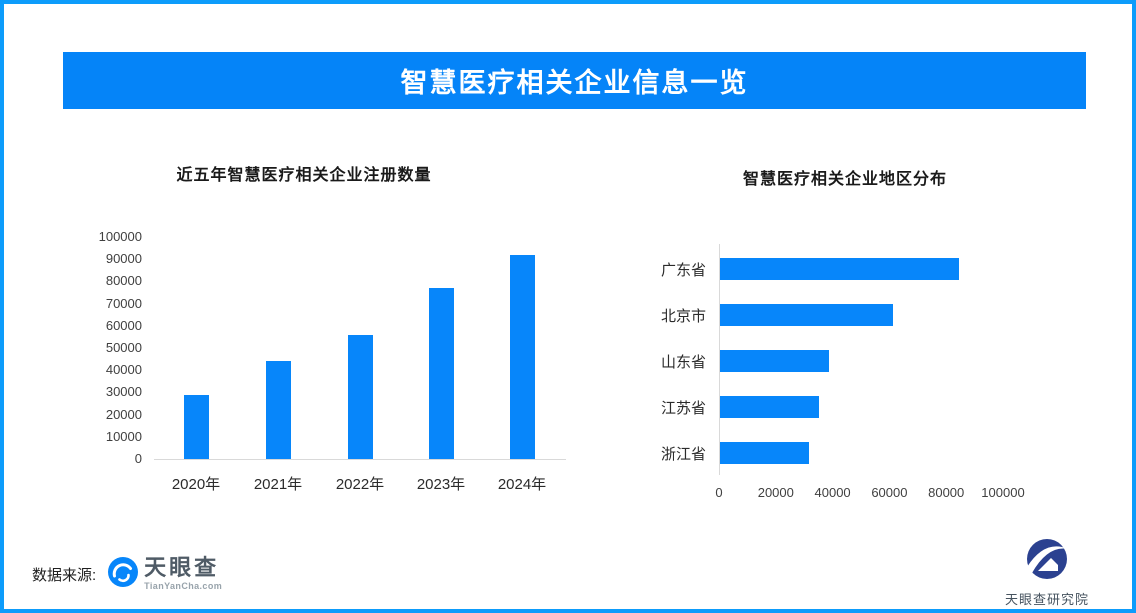 The image size is (1136, 613). I want to click on y-axis-tick-label: 100000, so click(120, 236).